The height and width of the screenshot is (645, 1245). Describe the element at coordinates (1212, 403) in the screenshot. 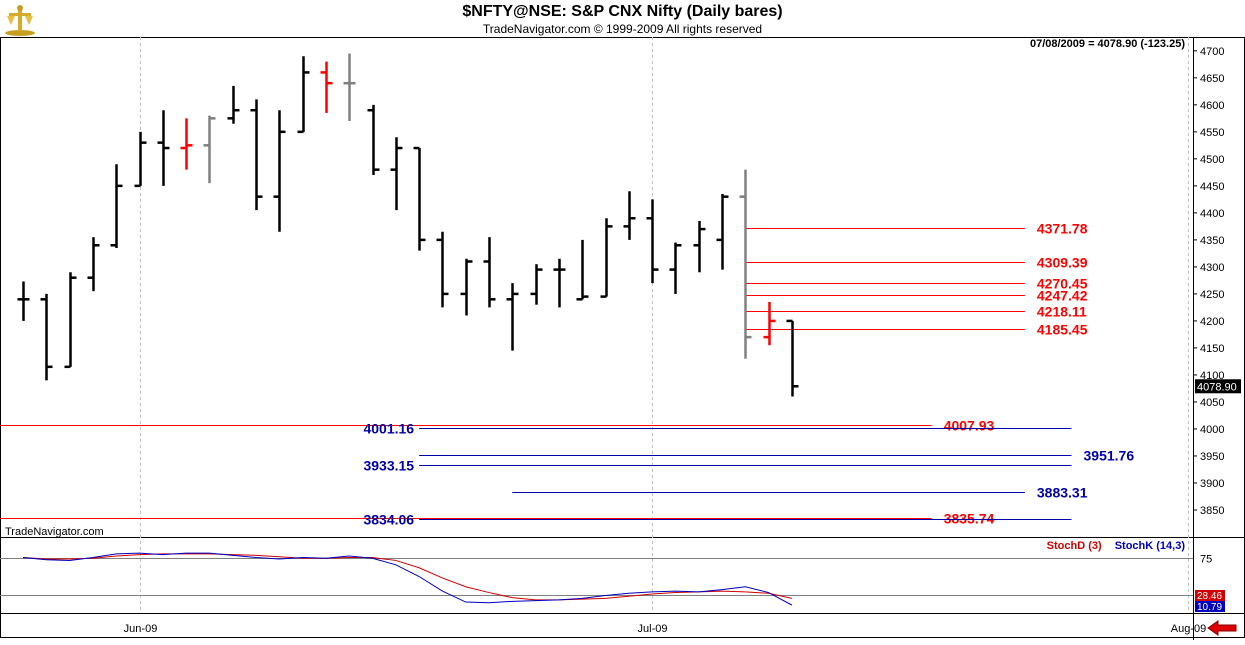

I see `y-tick-label: 4050` at that location.